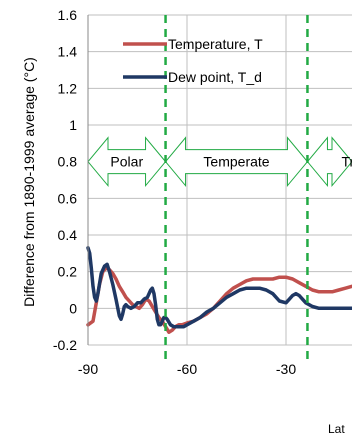 This screenshot has width=352, height=439. I want to click on zone-arrow, so click(329, 162).